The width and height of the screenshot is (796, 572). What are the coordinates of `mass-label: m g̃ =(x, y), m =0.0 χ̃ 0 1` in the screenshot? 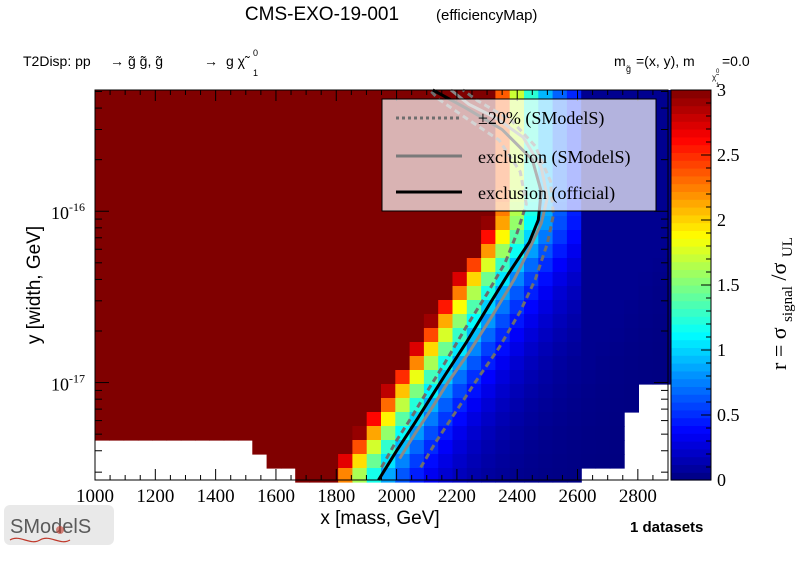 It's located at (682, 71).